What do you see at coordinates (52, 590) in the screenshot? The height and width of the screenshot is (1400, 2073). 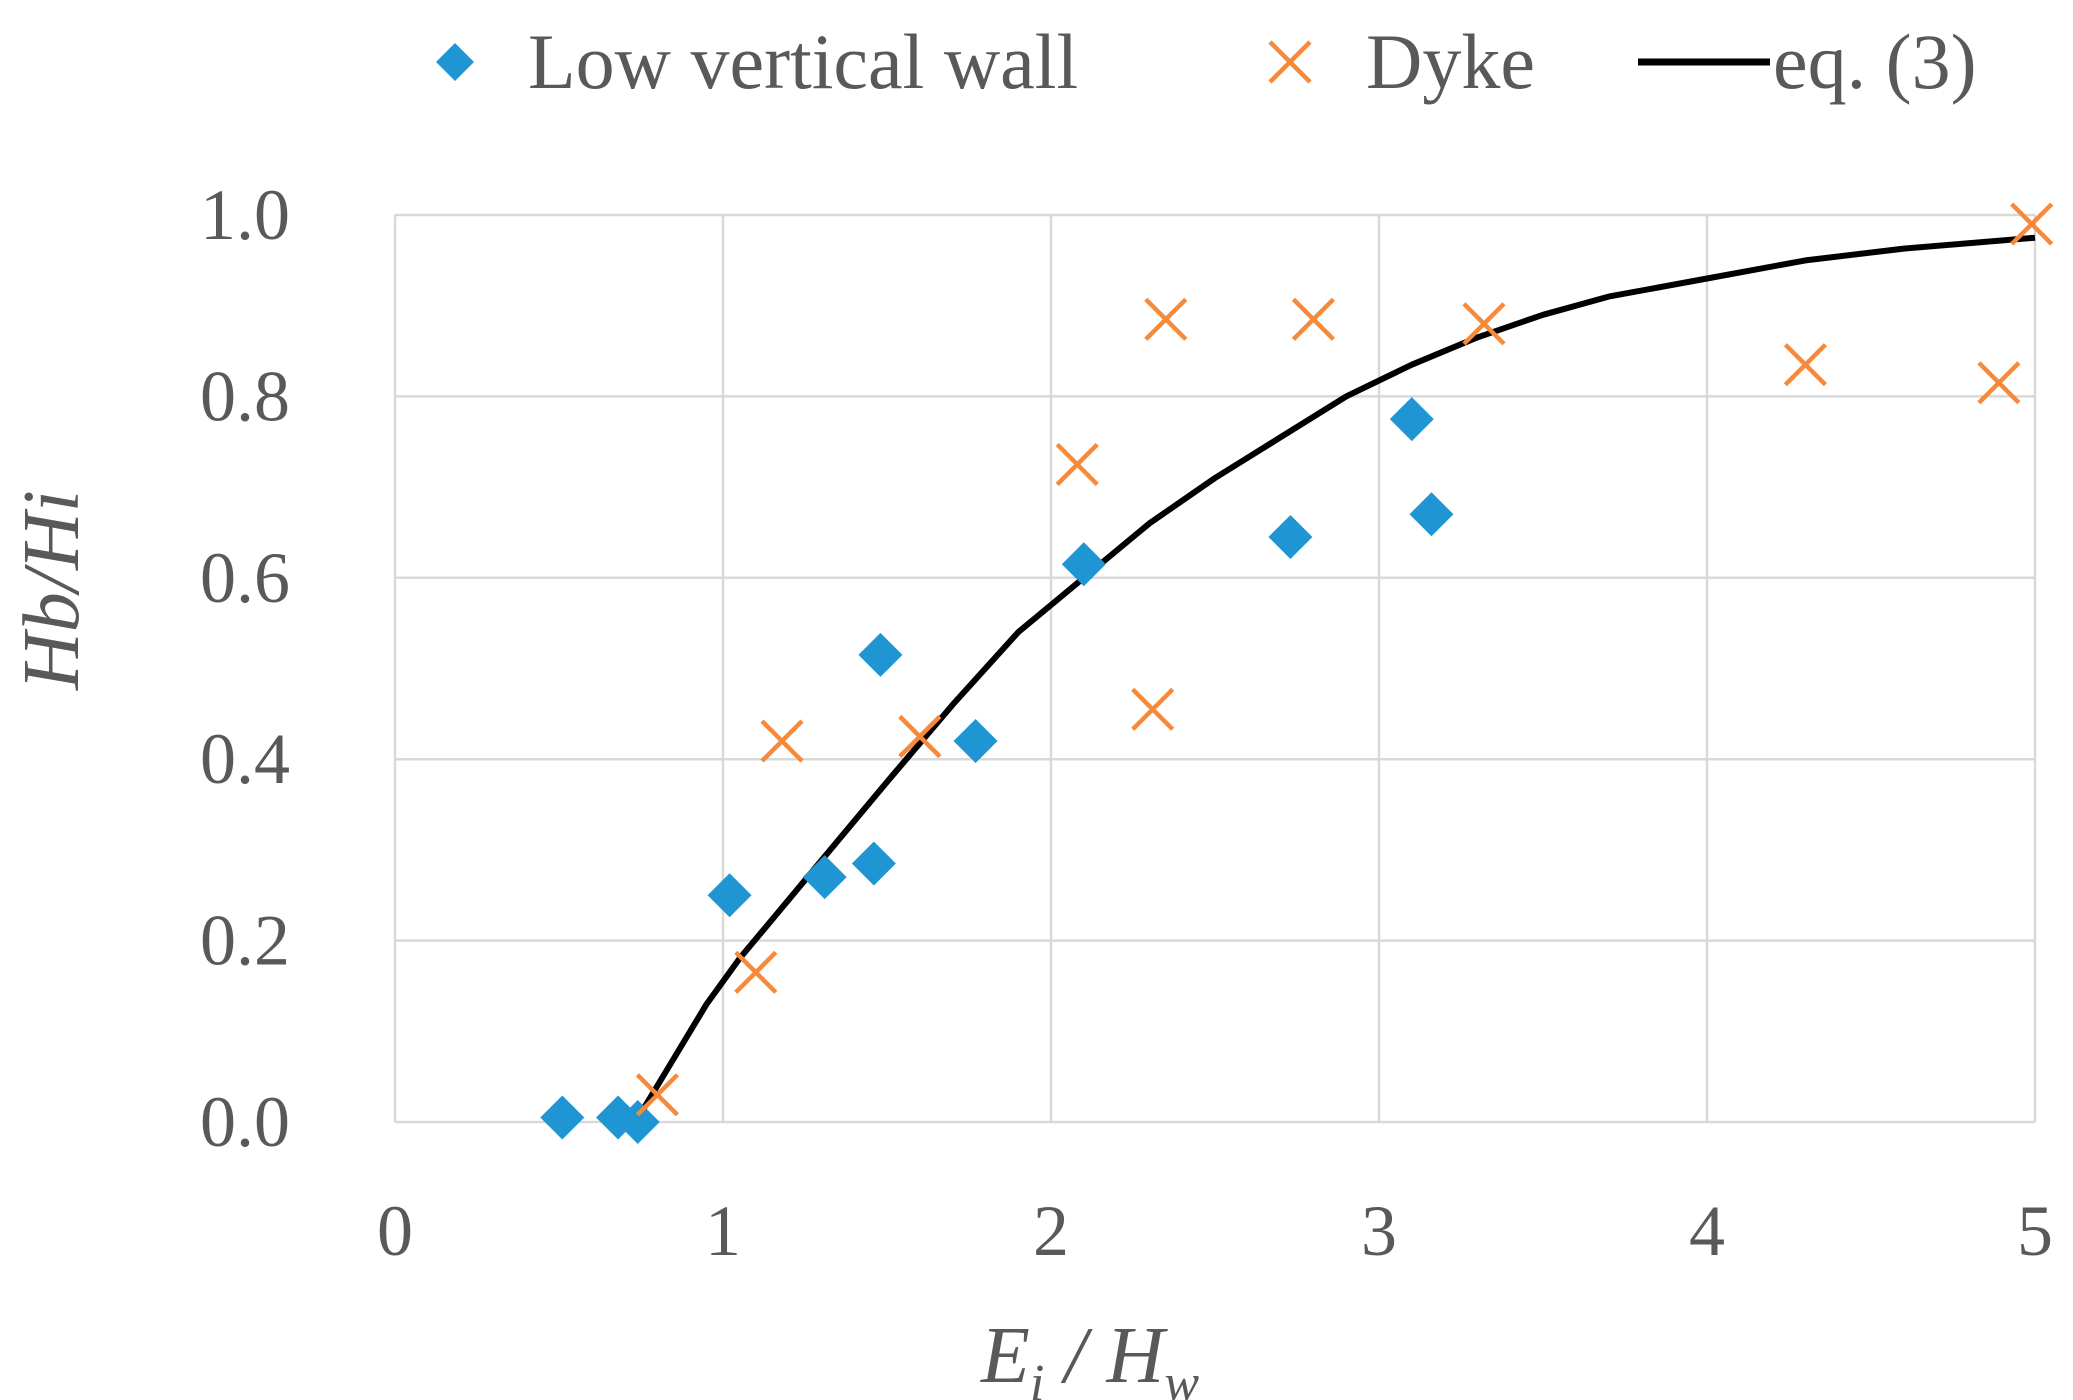 I see `y-axis-title: Hb/Hi` at bounding box center [52, 590].